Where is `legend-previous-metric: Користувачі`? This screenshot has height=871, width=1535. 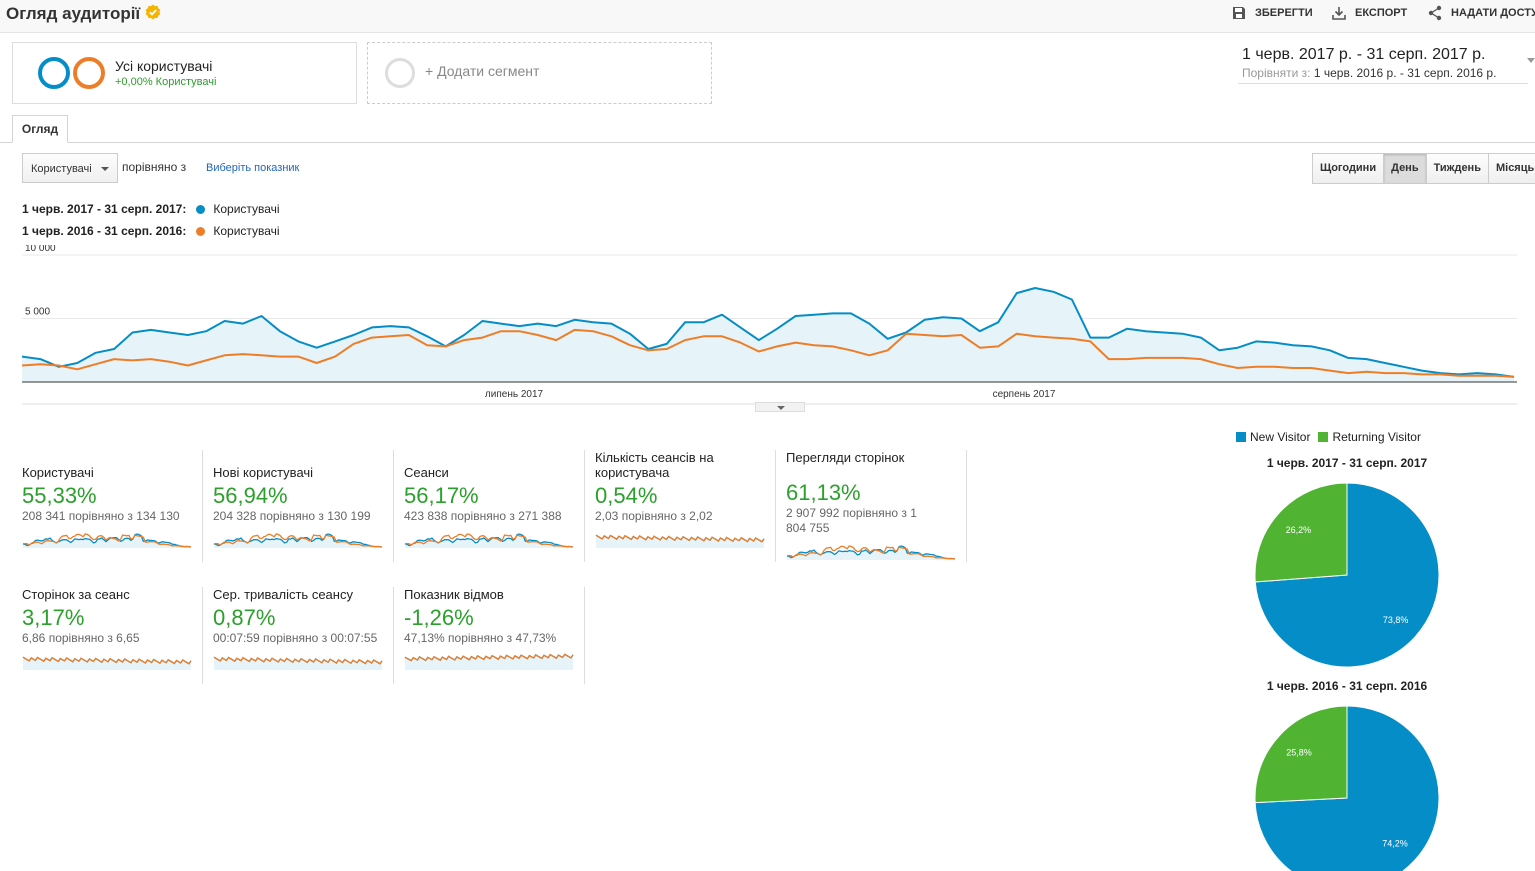
legend-previous-metric: Користувачі is located at coordinates (246, 231).